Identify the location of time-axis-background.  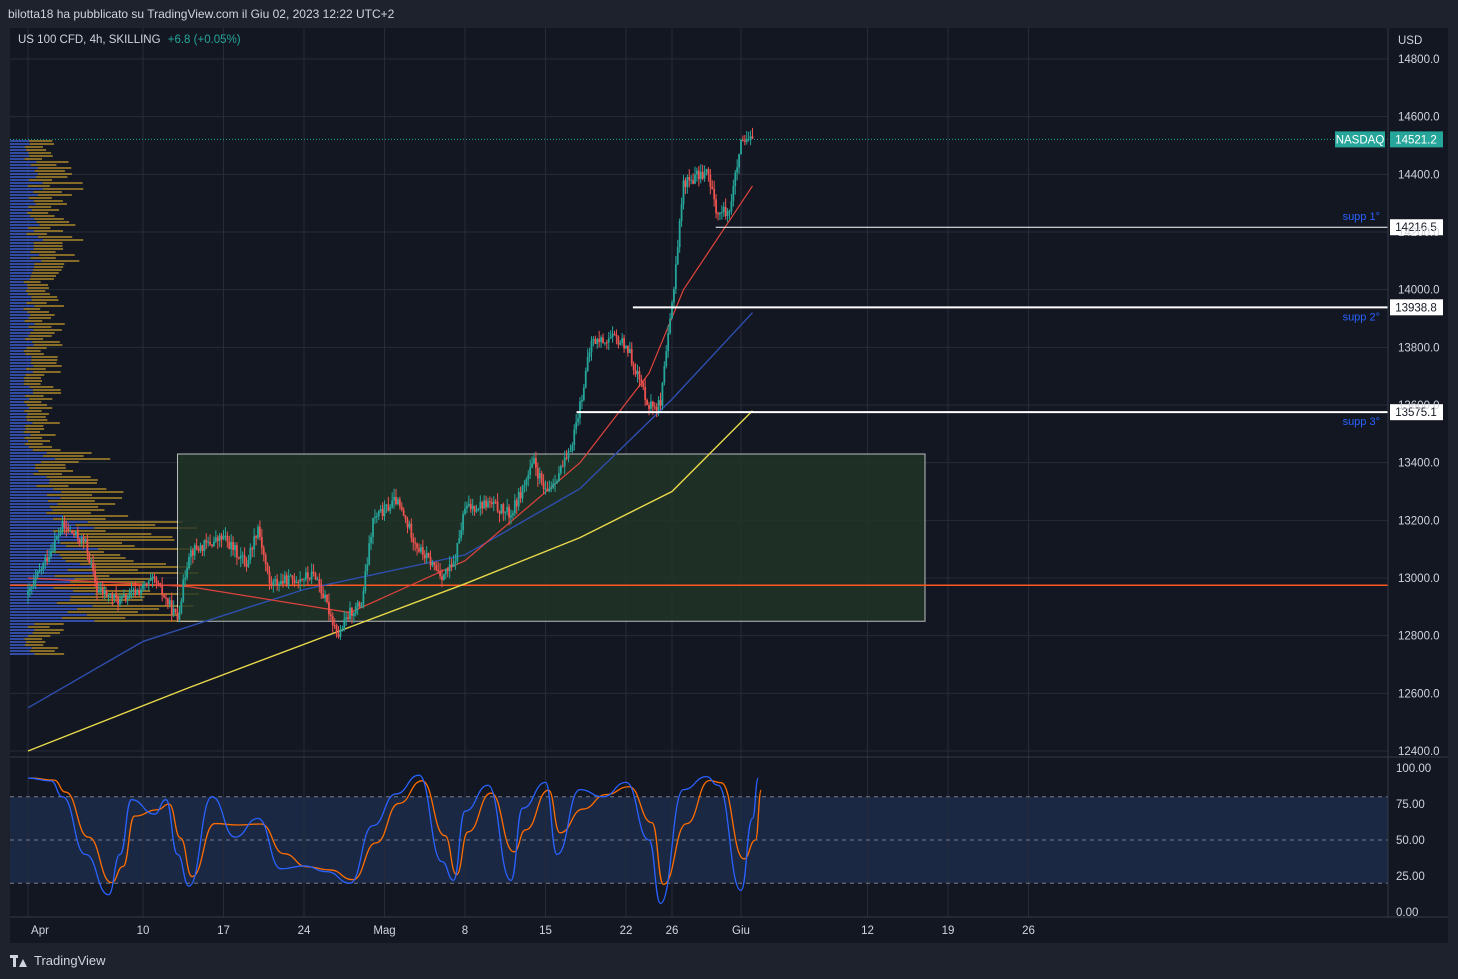
(729, 930).